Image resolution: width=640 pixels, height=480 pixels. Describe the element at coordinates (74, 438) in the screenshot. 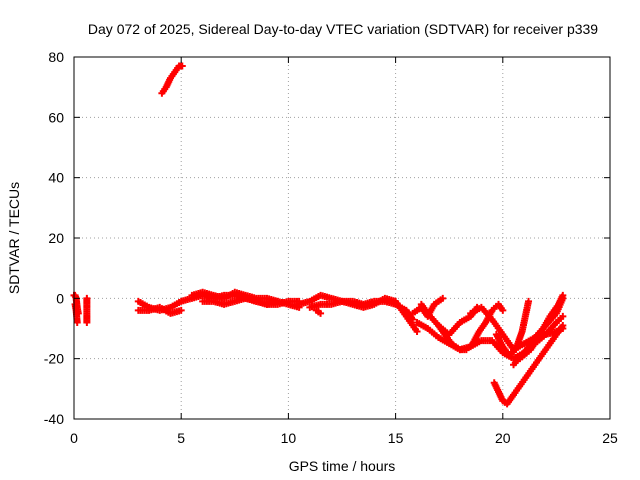

I see `x-tick-label: 0` at that location.